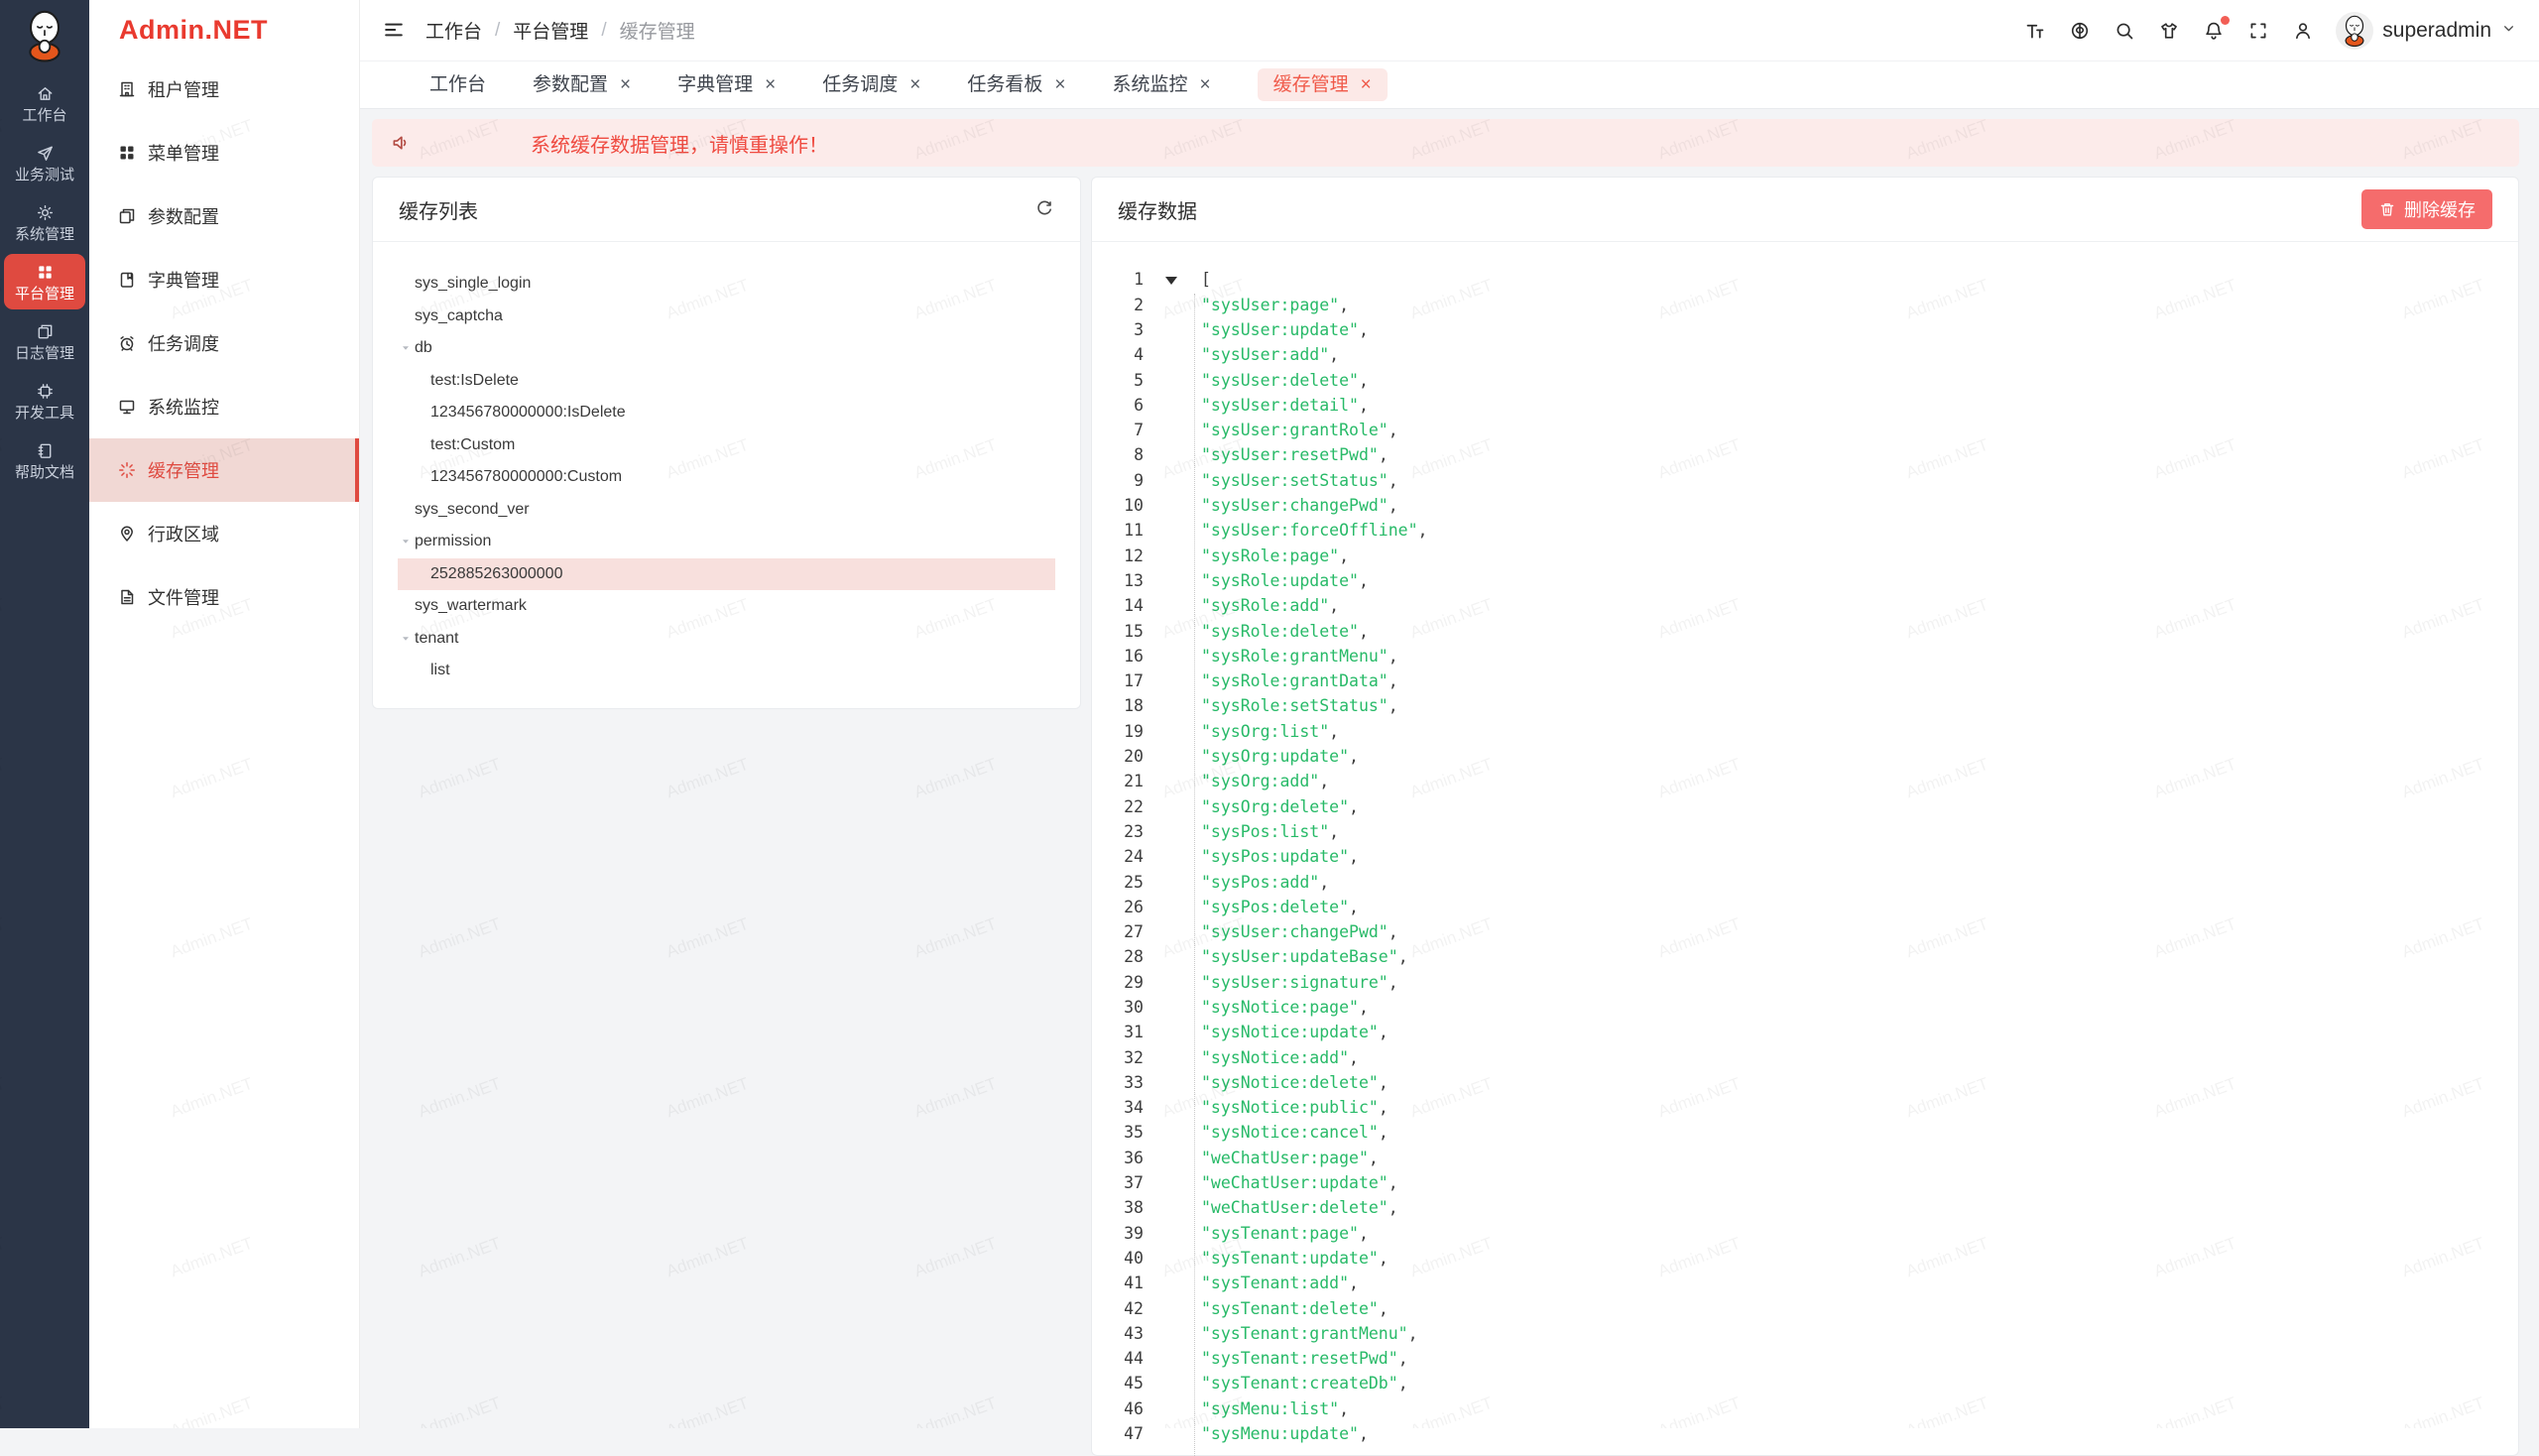  I want to click on tree-node-permission: permission, so click(727, 542).